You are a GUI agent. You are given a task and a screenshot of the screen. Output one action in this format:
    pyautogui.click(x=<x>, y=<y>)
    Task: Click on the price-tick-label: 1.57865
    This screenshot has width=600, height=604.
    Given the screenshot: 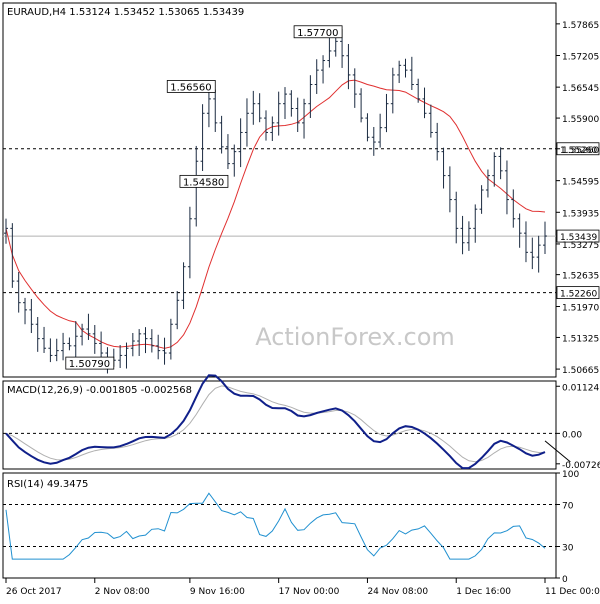 What is the action you would take?
    pyautogui.click(x=580, y=26)
    